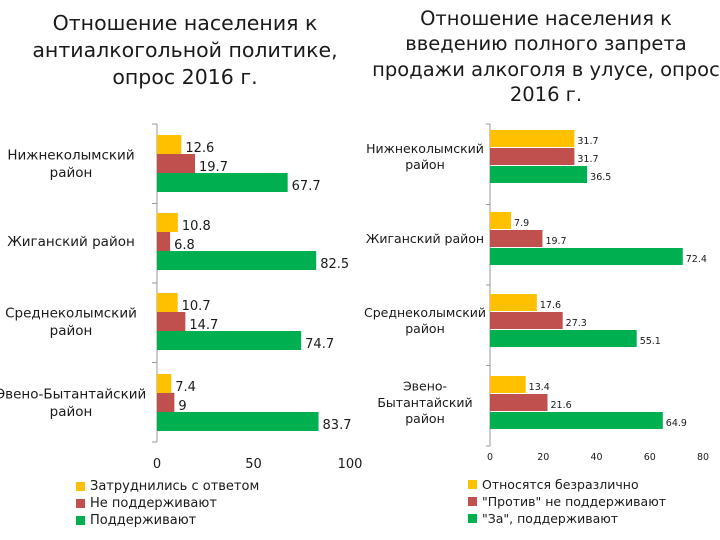 The height and width of the screenshot is (540, 720). What do you see at coordinates (703, 457) in the screenshot?
I see `right-x-tick-label: 80` at bounding box center [703, 457].